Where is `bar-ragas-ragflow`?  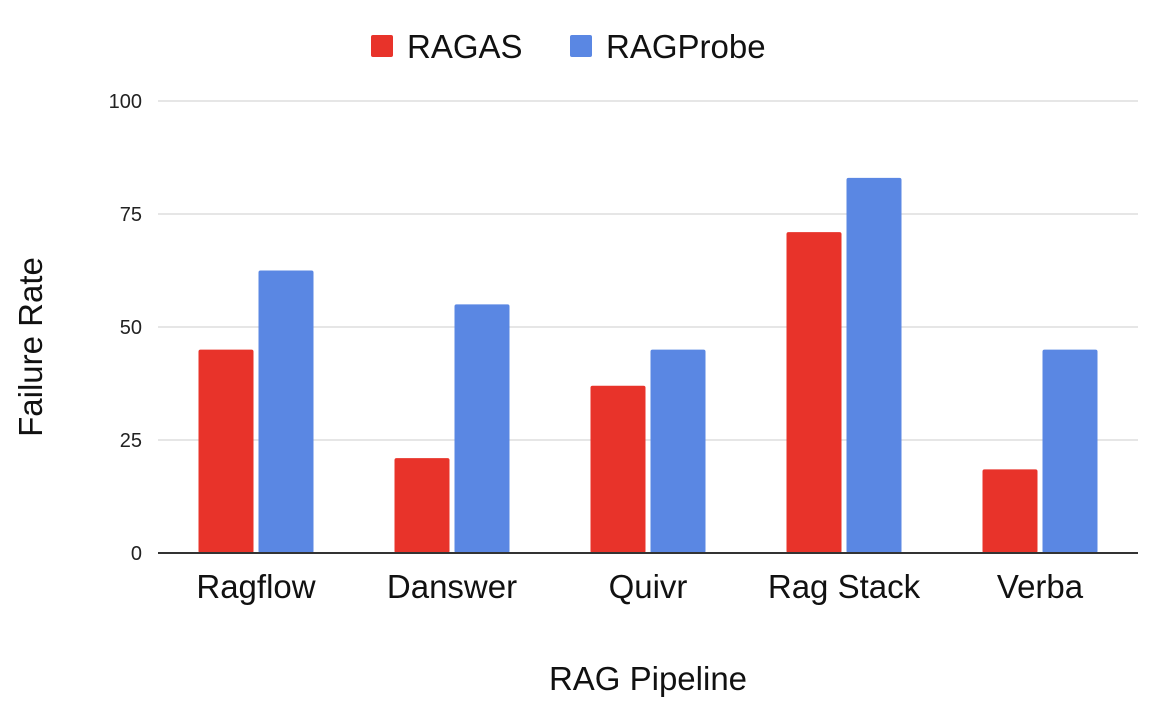
bar-ragas-ragflow is located at coordinates (226, 451).